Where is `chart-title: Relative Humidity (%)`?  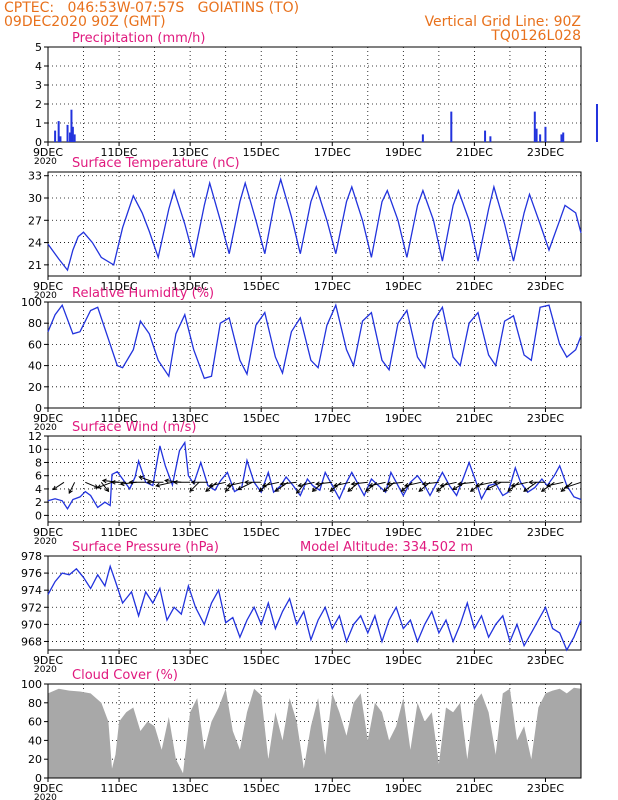 chart-title: Relative Humidity (%) is located at coordinates (143, 293).